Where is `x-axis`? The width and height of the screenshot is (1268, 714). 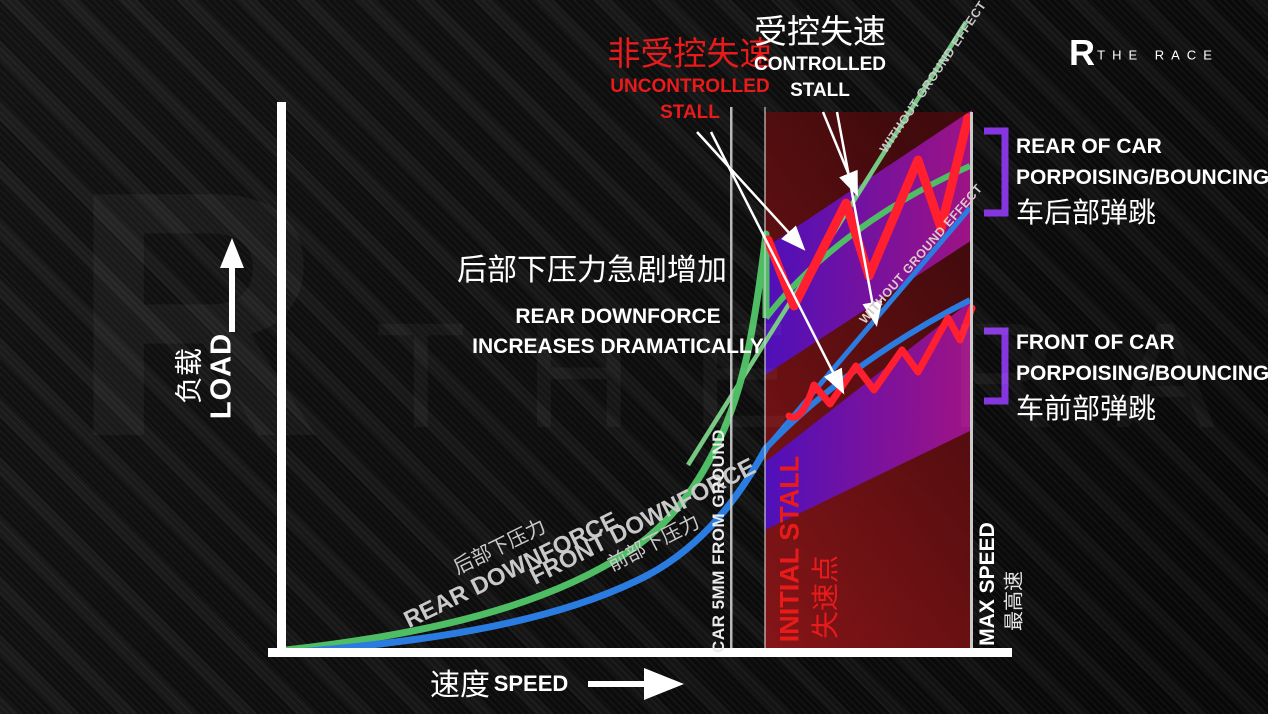
x-axis is located at coordinates (640, 652).